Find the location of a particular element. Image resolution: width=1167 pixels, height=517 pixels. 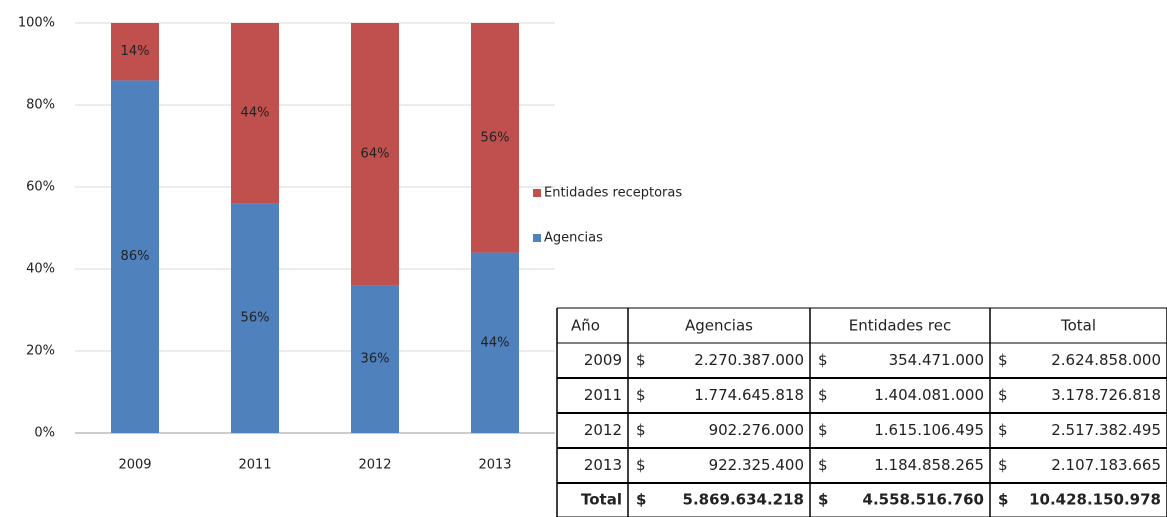

table-cell: 922.325.400 is located at coordinates (756, 465).